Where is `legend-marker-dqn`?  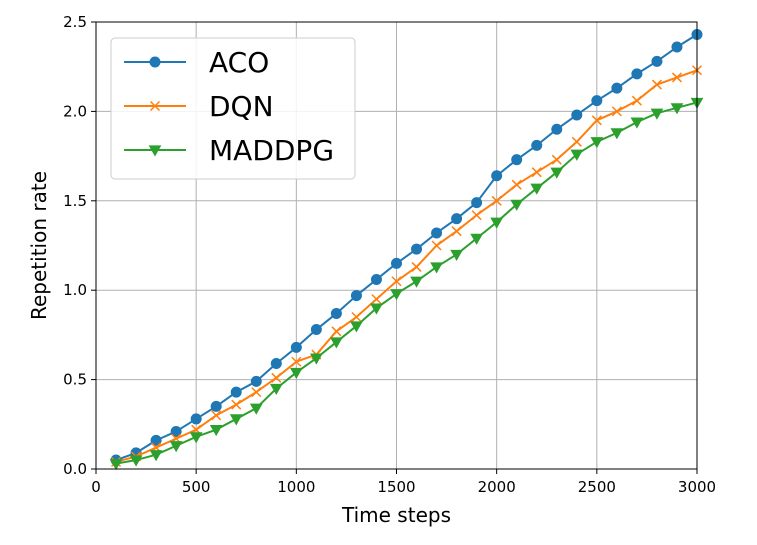
legend-marker-dqn is located at coordinates (155, 106).